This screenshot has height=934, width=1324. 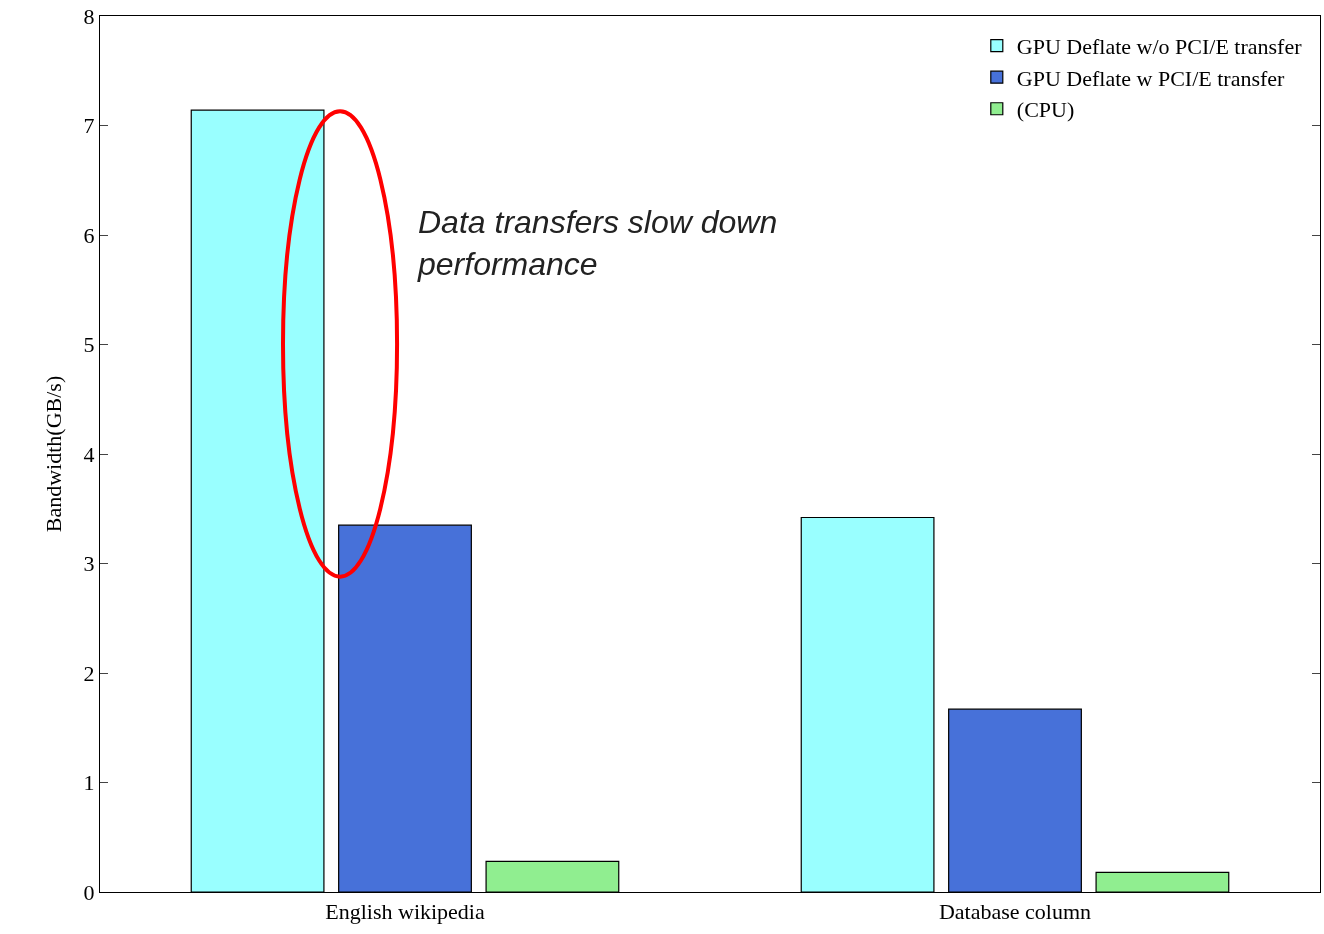 What do you see at coordinates (89, 564) in the screenshot?
I see `y-tick-label: 3` at bounding box center [89, 564].